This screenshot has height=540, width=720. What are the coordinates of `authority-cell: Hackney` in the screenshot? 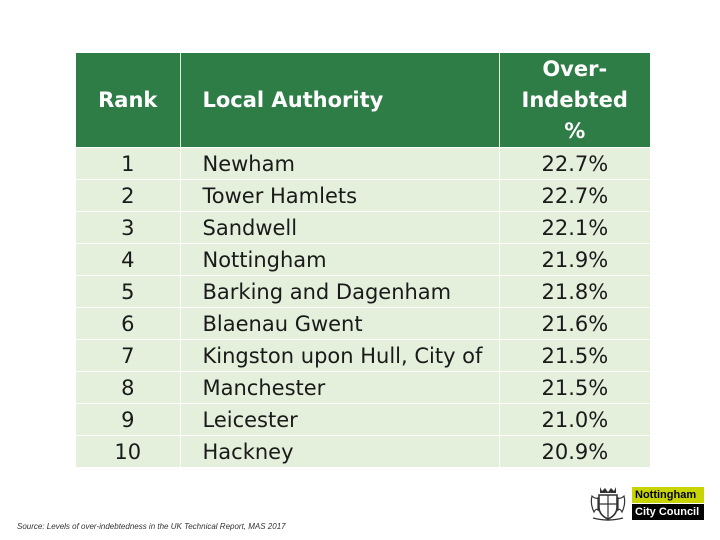 It's located at (340, 451).